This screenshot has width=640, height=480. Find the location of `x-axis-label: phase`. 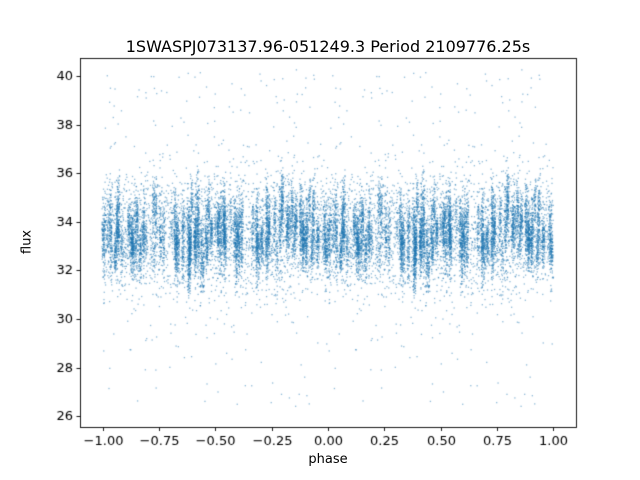

x-axis-label: phase is located at coordinates (328, 459).